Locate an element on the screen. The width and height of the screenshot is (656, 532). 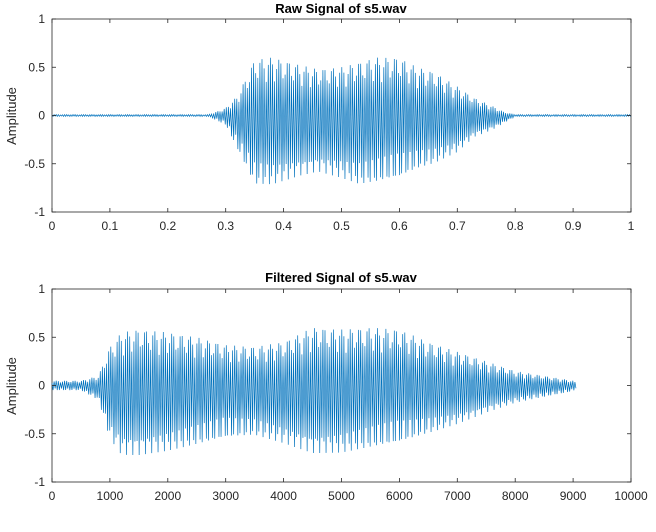
filtered-signal-y-tick-label: 0.5 is located at coordinates (36, 337).